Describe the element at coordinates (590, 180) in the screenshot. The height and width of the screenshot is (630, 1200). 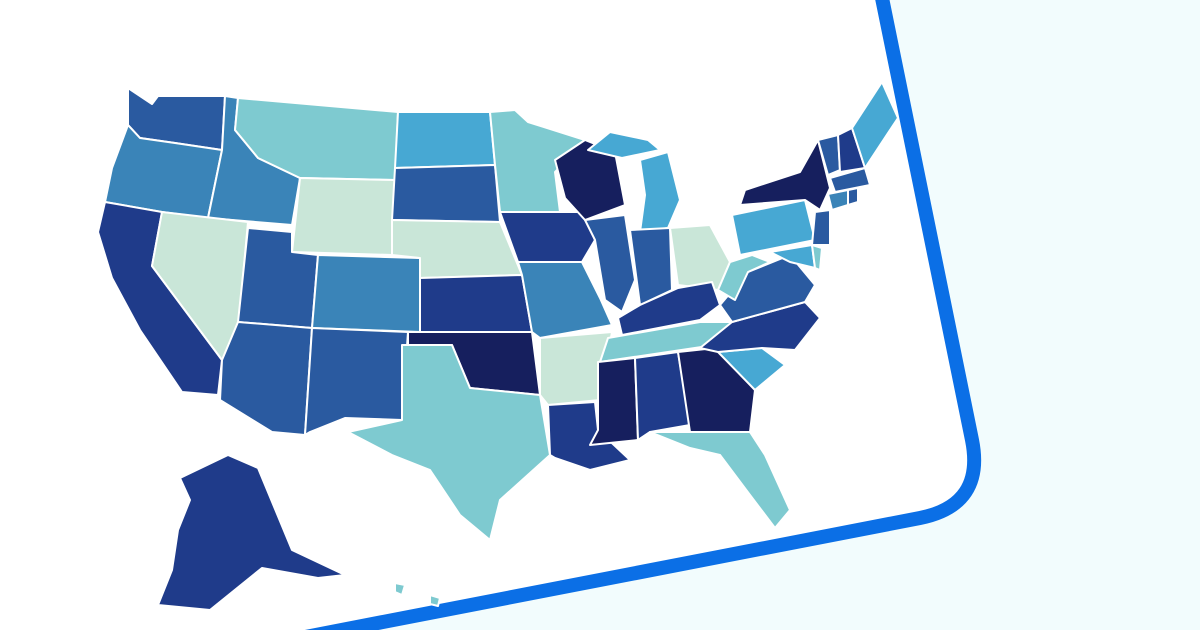
I see `state-WI` at that location.